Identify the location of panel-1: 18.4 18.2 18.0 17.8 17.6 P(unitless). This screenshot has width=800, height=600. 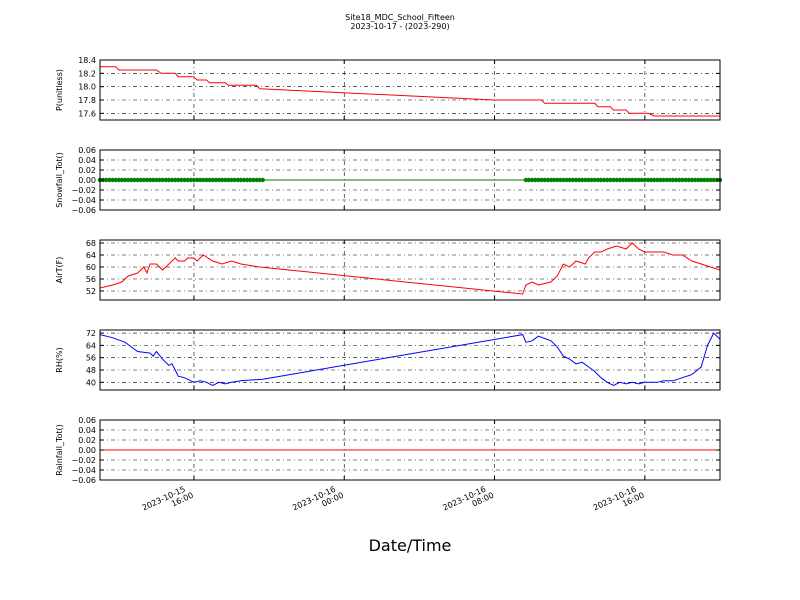
(388, 88).